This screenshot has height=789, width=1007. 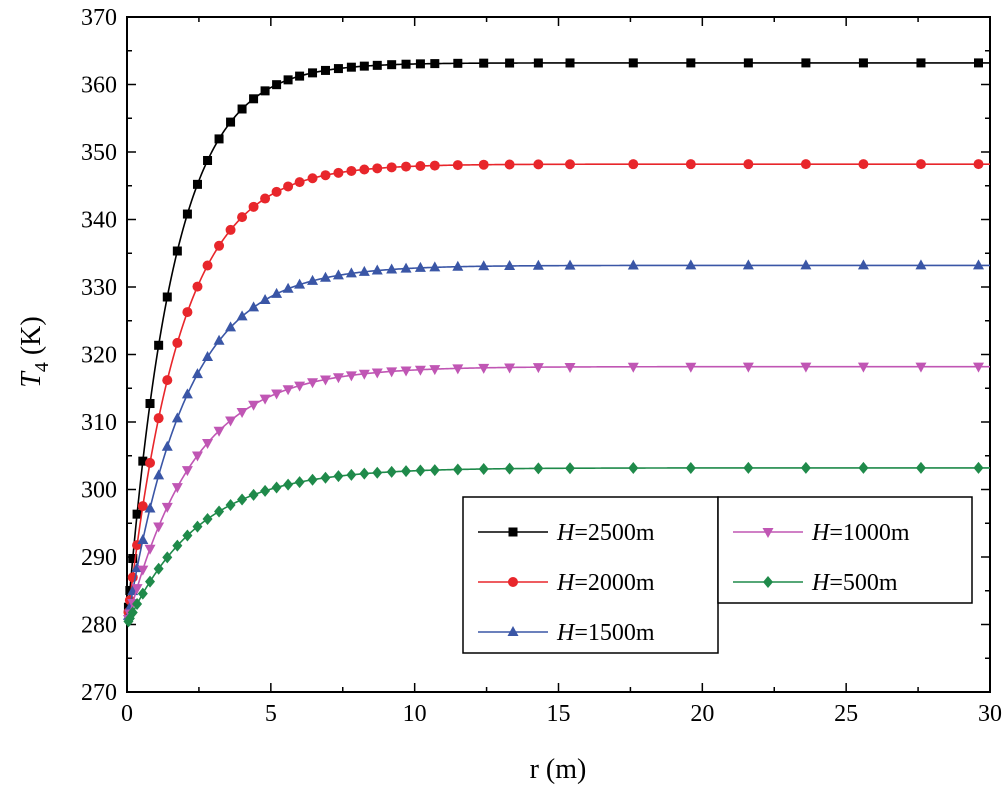 What do you see at coordinates (605, 583) in the screenshot?
I see `legend-label: H=2000m` at bounding box center [605, 583].